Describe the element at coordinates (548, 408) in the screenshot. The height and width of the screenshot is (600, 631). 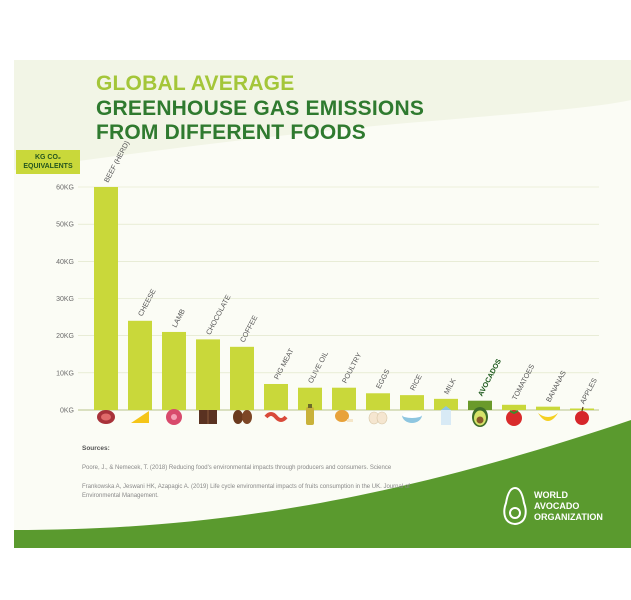
I see `bar-bananas` at that location.